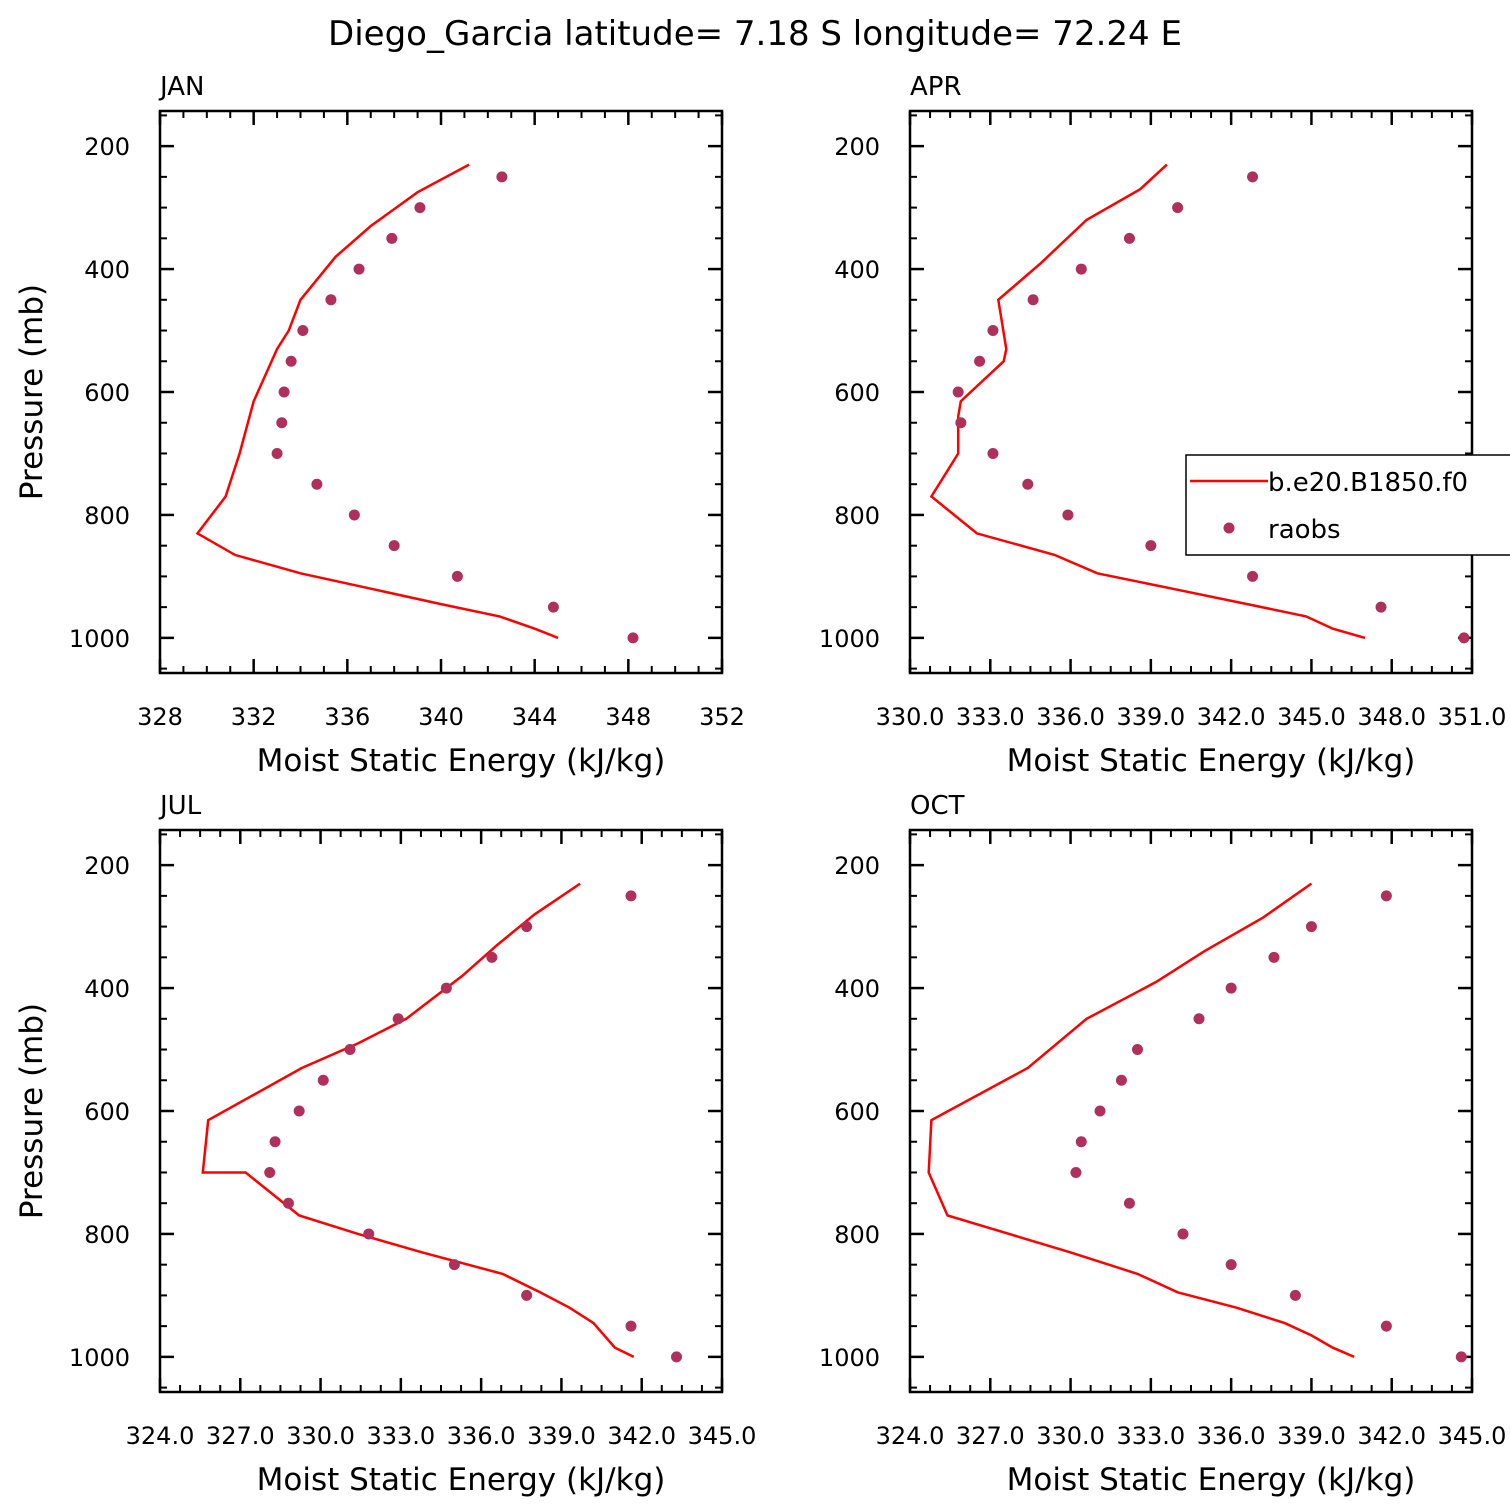 This screenshot has width=1510, height=1510. What do you see at coordinates (535, 717) in the screenshot?
I see `x-tick-label: 344` at bounding box center [535, 717].